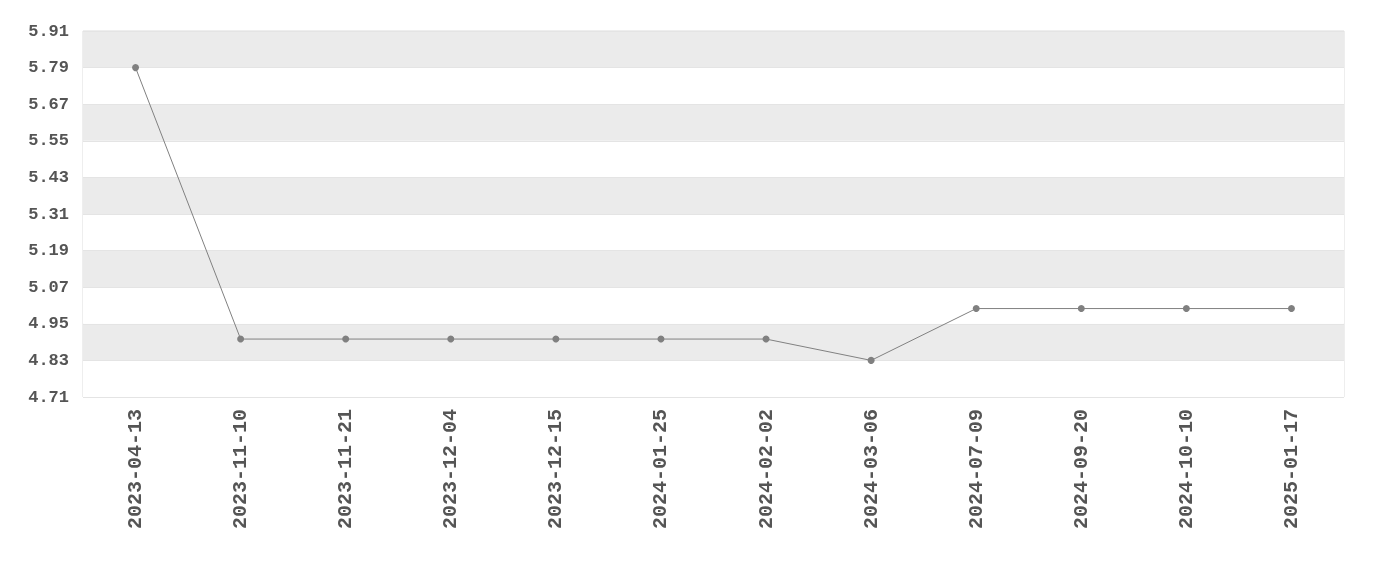 The height and width of the screenshot is (580, 1380). I want to click on x-tick-label: 2024-02-02, so click(766, 469).